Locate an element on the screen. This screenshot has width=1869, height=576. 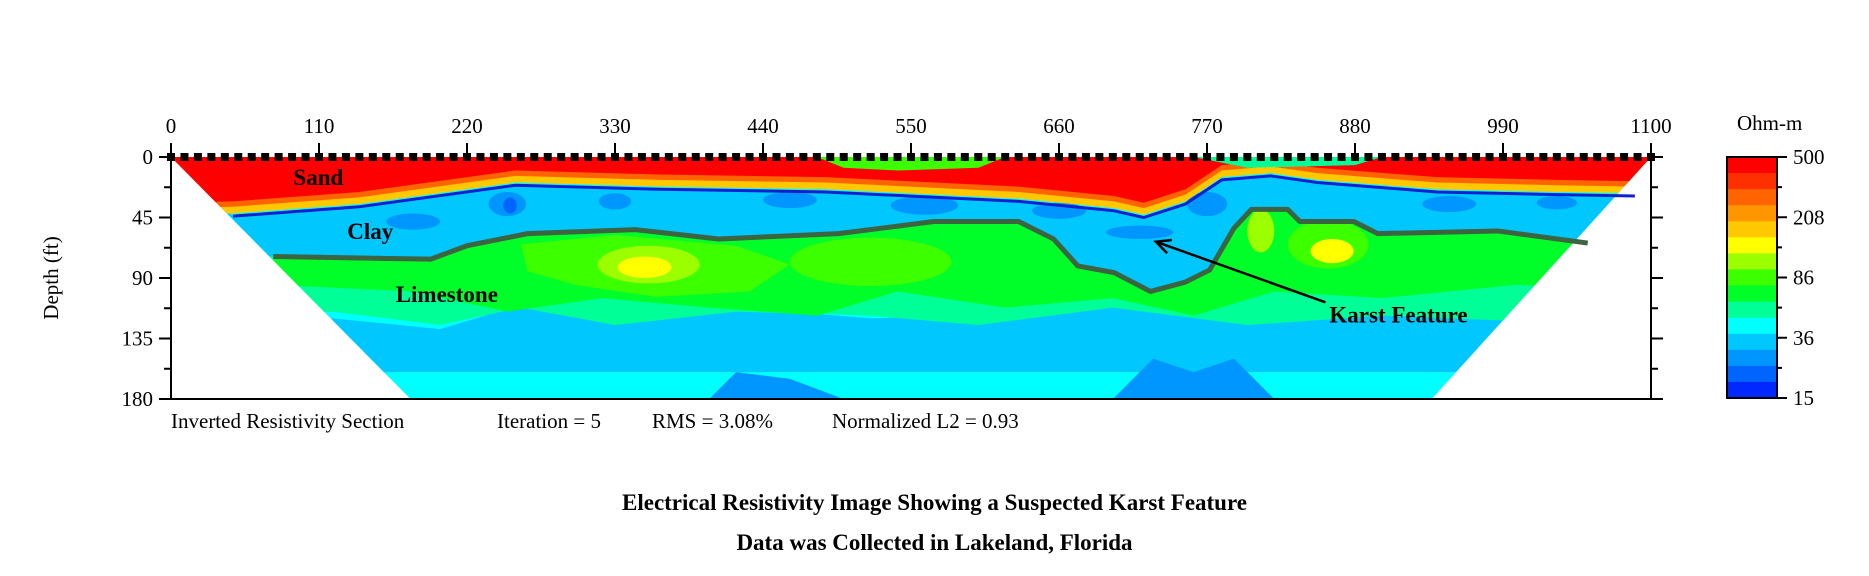
colorbar-label: Ohm-m is located at coordinates (1769, 123).